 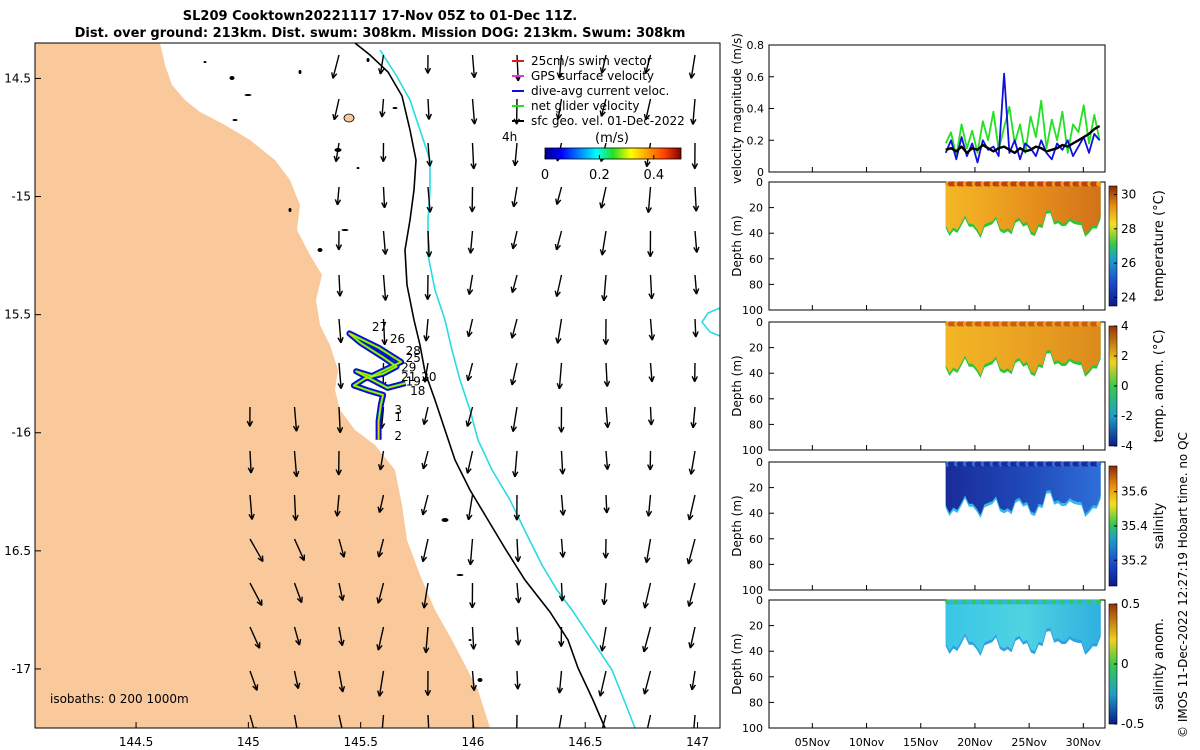 What do you see at coordinates (585, 106) in the screenshot?
I see `legend-label: net glider velocity` at bounding box center [585, 106].